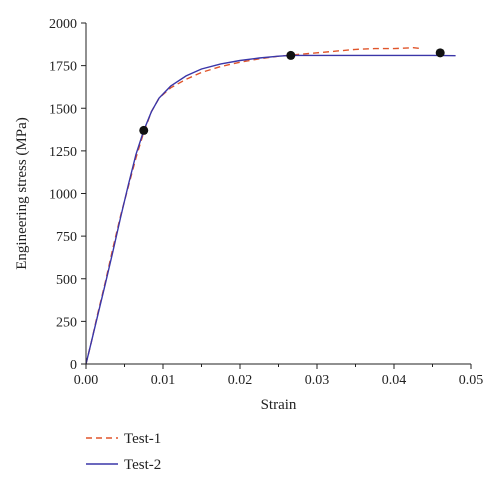 This screenshot has height=487, width=500. I want to click on y-tick-label: 1000, so click(63, 195).